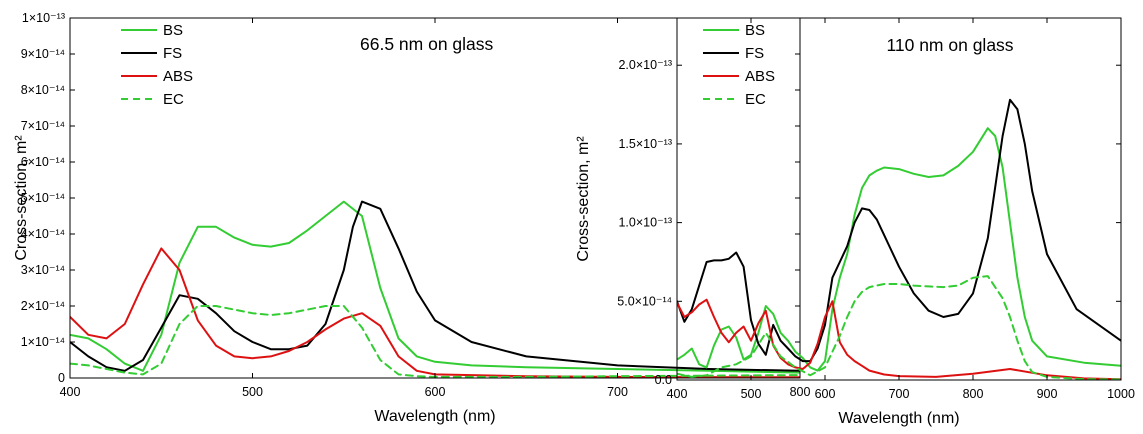  I want to click on y-tick-label: 7×10⁻¹⁴, so click(43, 126).